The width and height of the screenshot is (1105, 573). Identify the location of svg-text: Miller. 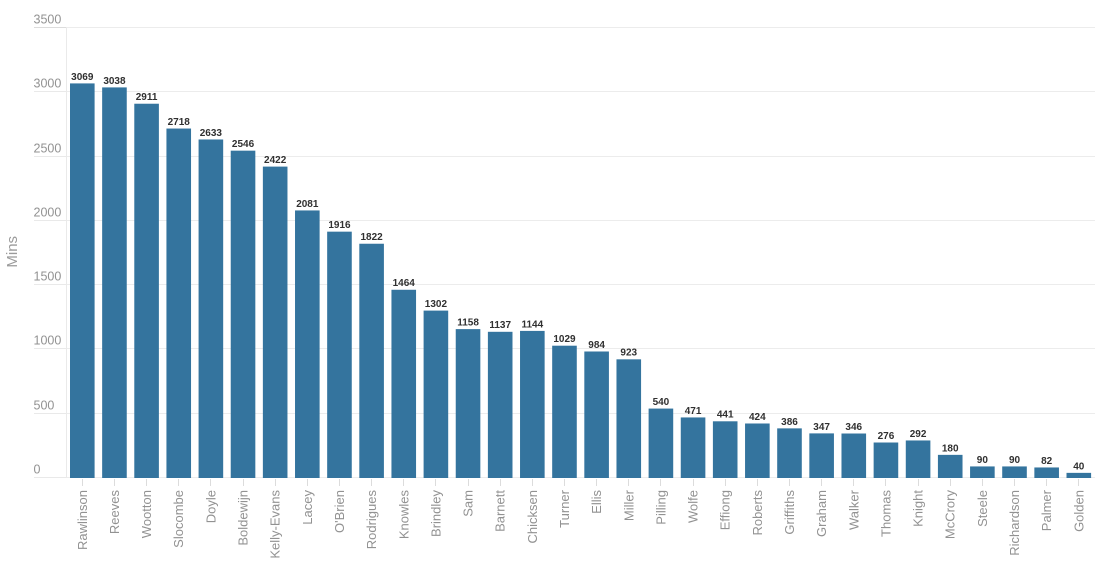
(628, 505).